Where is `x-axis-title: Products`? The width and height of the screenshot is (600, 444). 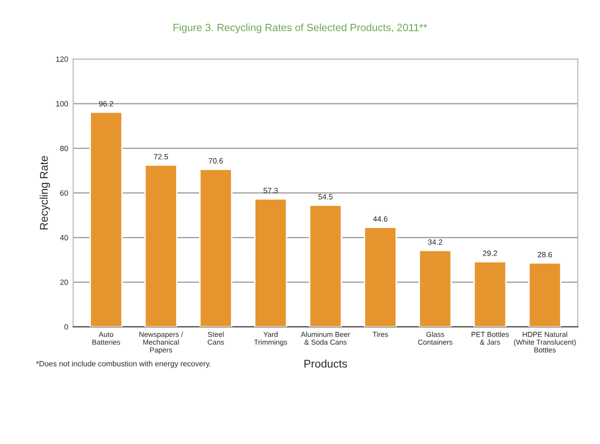
x-axis-title: Products is located at coordinates (326, 363).